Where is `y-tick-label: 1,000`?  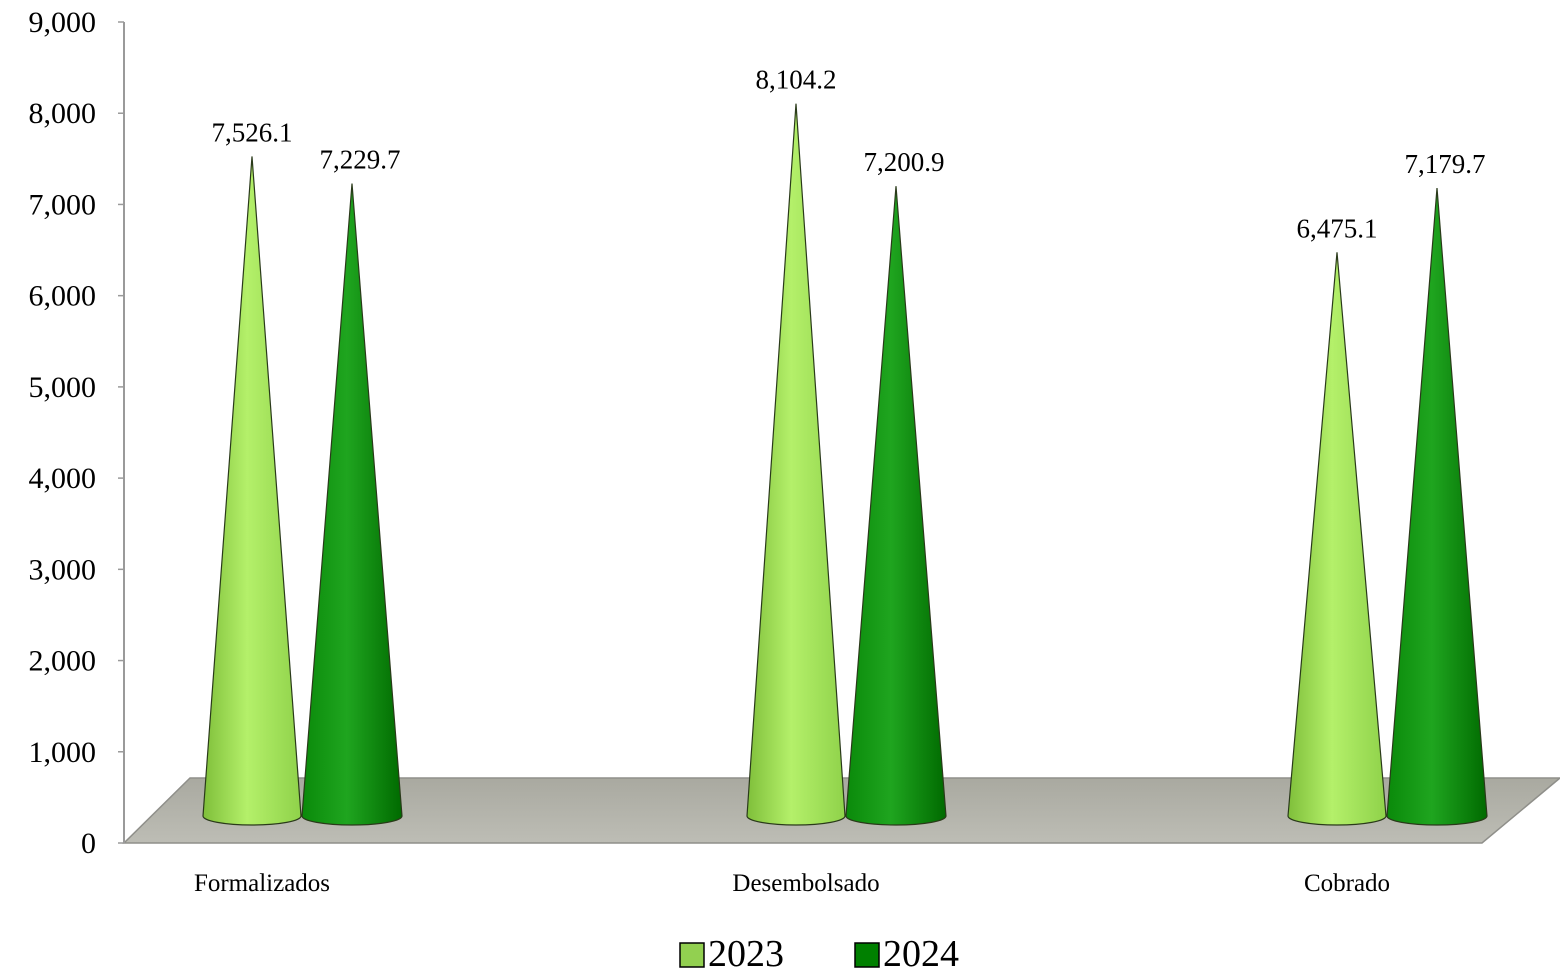 y-tick-label: 1,000 is located at coordinates (63, 752).